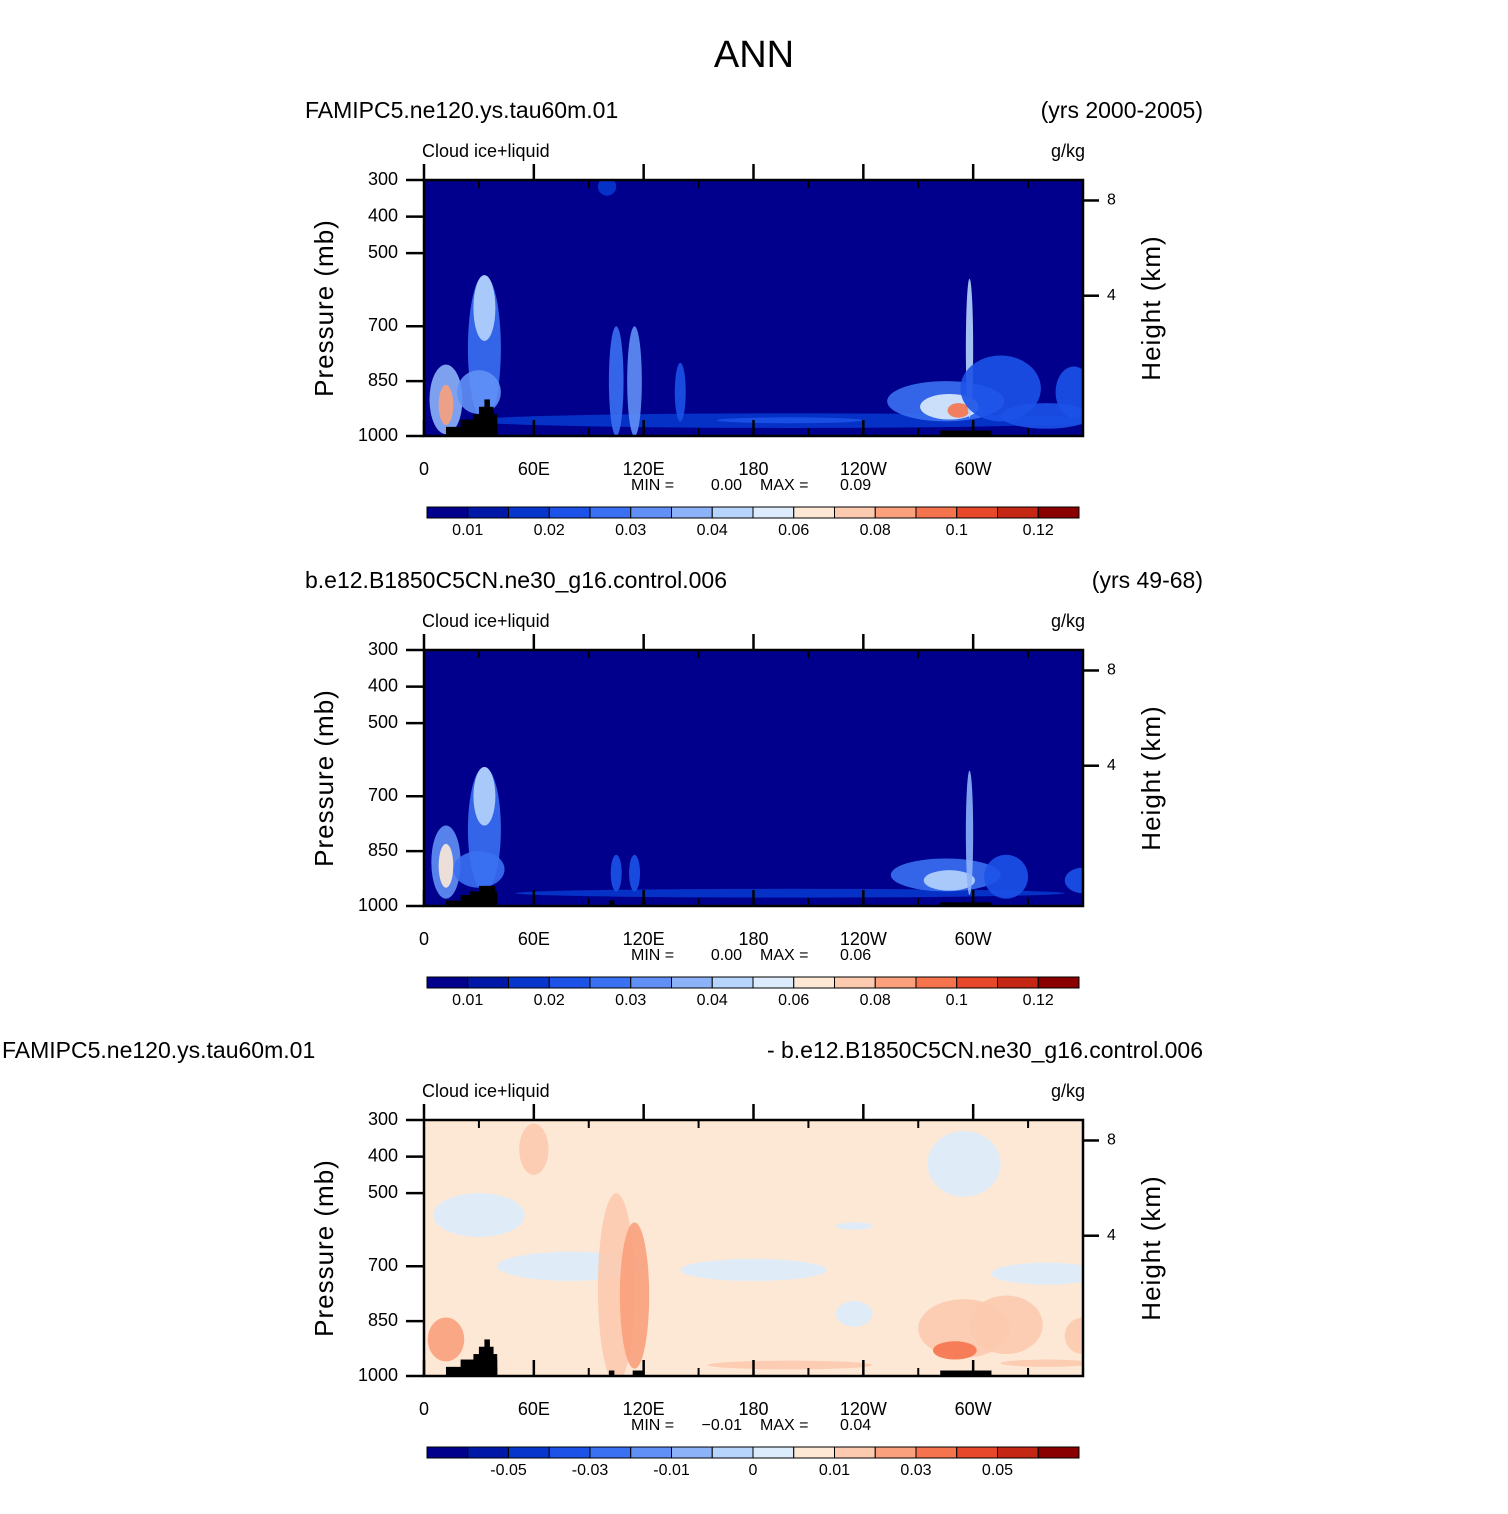  What do you see at coordinates (1111, 765) in the screenshot?
I see `y2-tick-label: 4` at bounding box center [1111, 765].